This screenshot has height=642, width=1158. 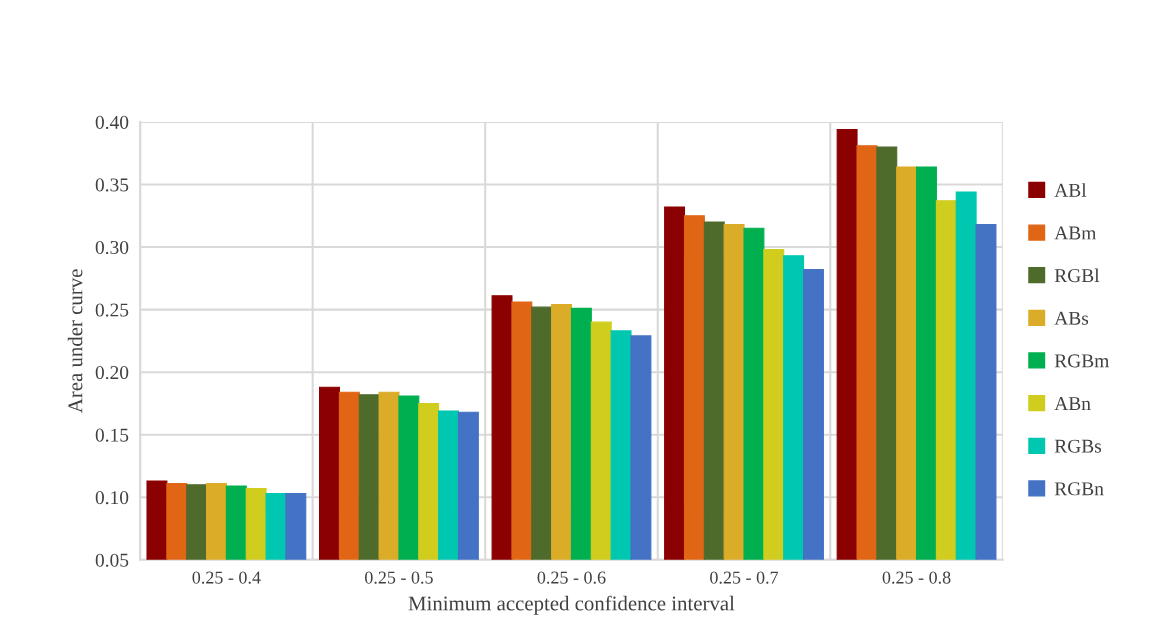 What do you see at coordinates (1082, 361) in the screenshot?
I see `legend-label: RGBm` at bounding box center [1082, 361].